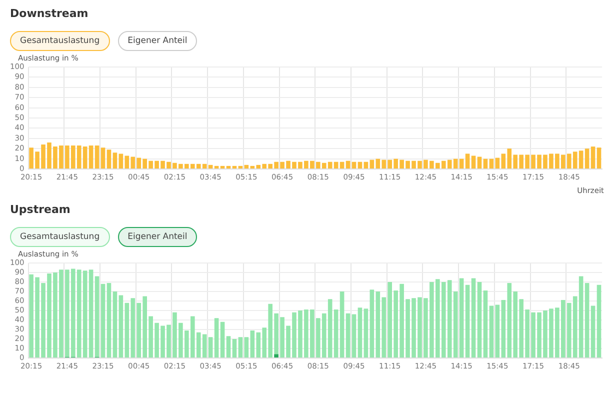  I want to click on chart-title: Downstream, so click(49, 14).